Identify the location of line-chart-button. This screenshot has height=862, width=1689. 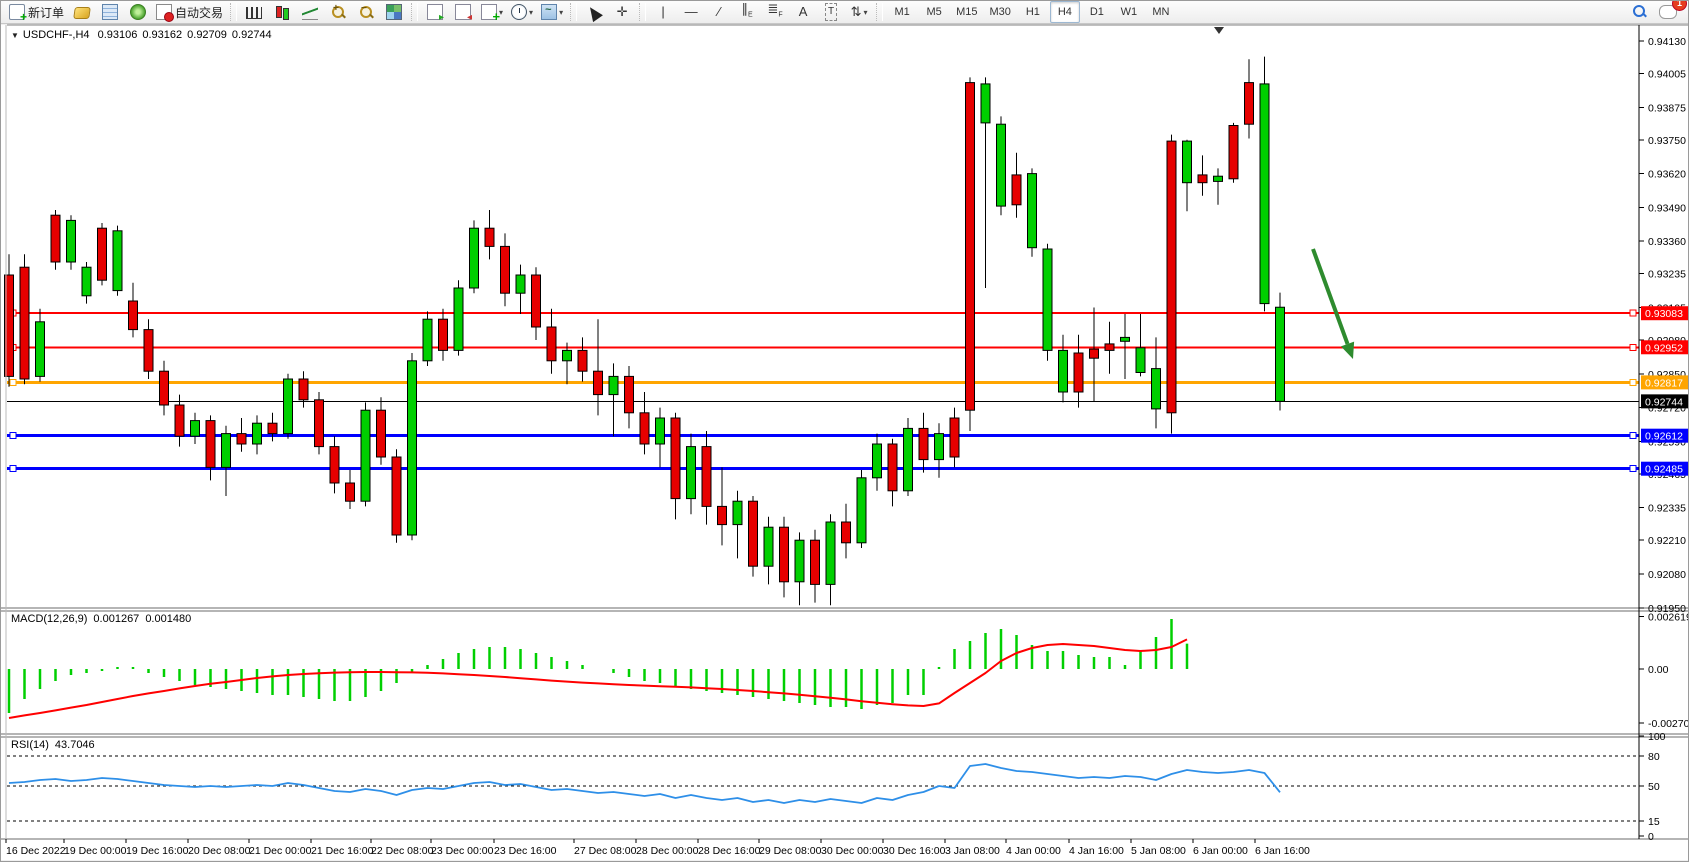
(310, 12).